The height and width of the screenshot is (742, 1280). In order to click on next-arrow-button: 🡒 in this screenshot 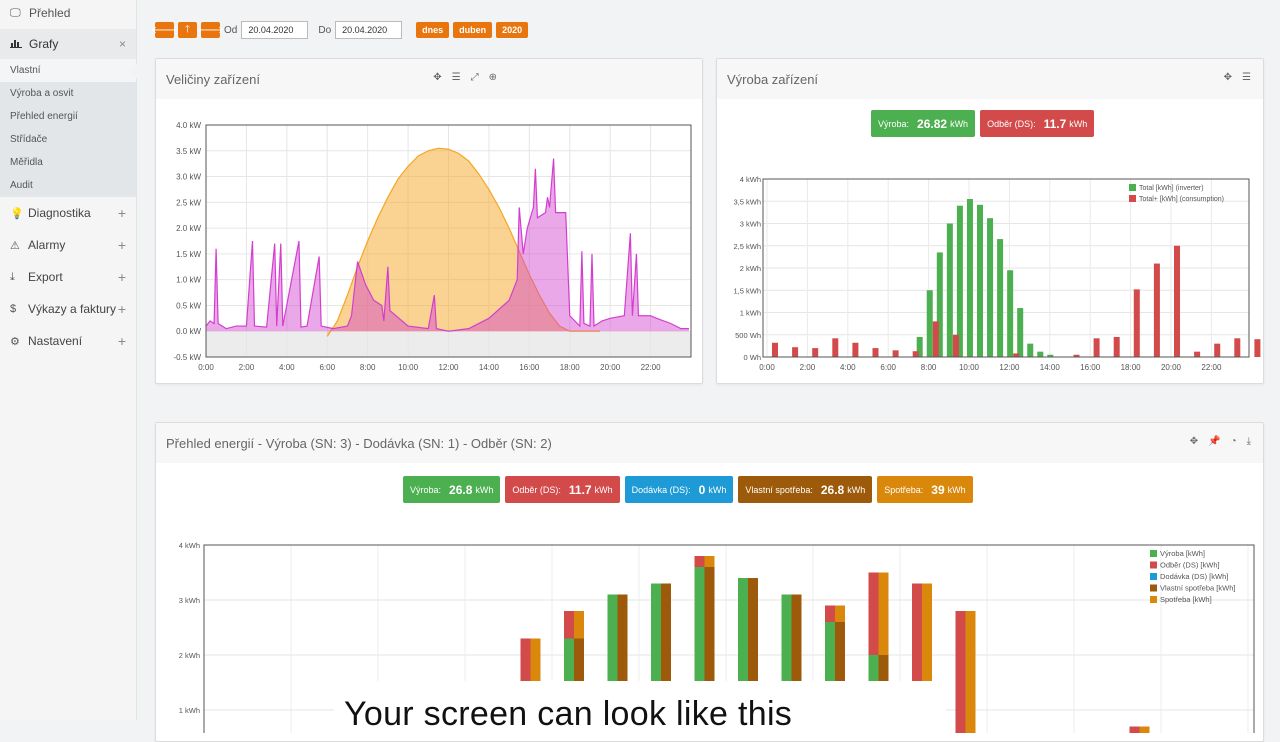, I will do `click(210, 30)`.